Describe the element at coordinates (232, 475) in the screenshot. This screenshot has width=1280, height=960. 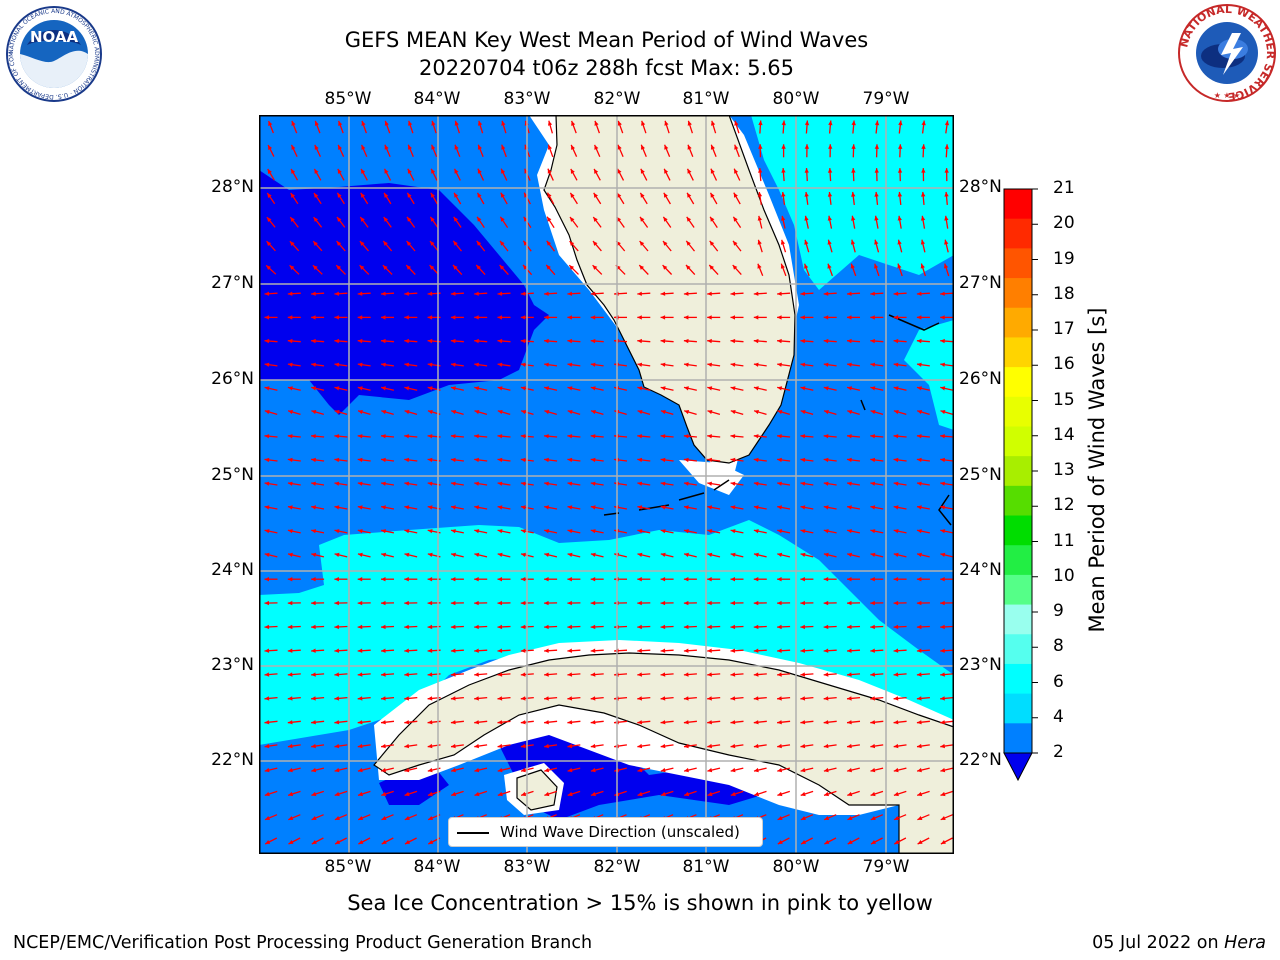
I see `lat-tick-left: 25°N` at that location.